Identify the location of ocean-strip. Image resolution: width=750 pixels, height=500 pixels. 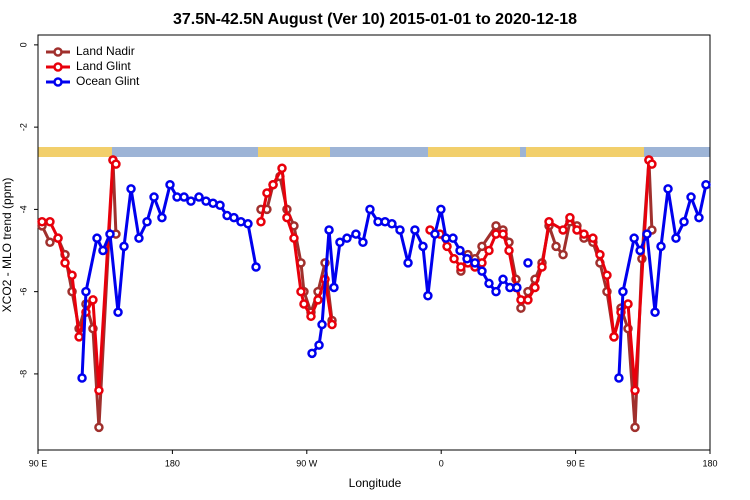
(374, 152).